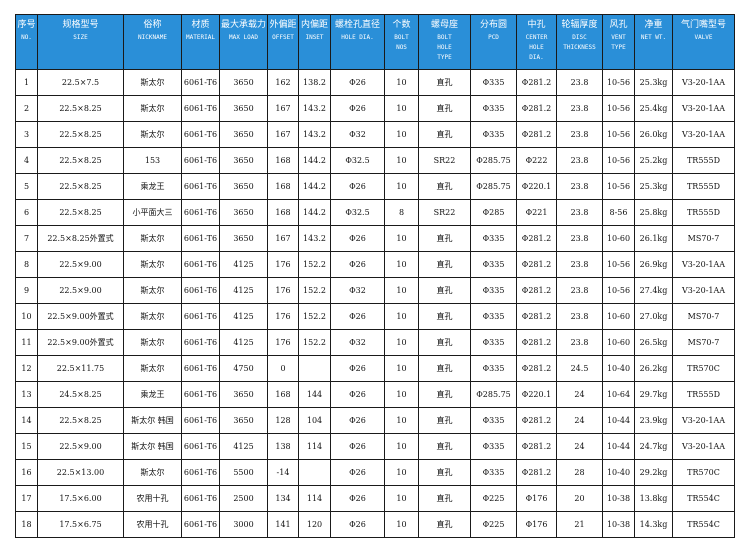 This screenshot has width=750, height=553. What do you see at coordinates (493, 25) in the screenshot?
I see `column-header-label: 分布圆` at bounding box center [493, 25].